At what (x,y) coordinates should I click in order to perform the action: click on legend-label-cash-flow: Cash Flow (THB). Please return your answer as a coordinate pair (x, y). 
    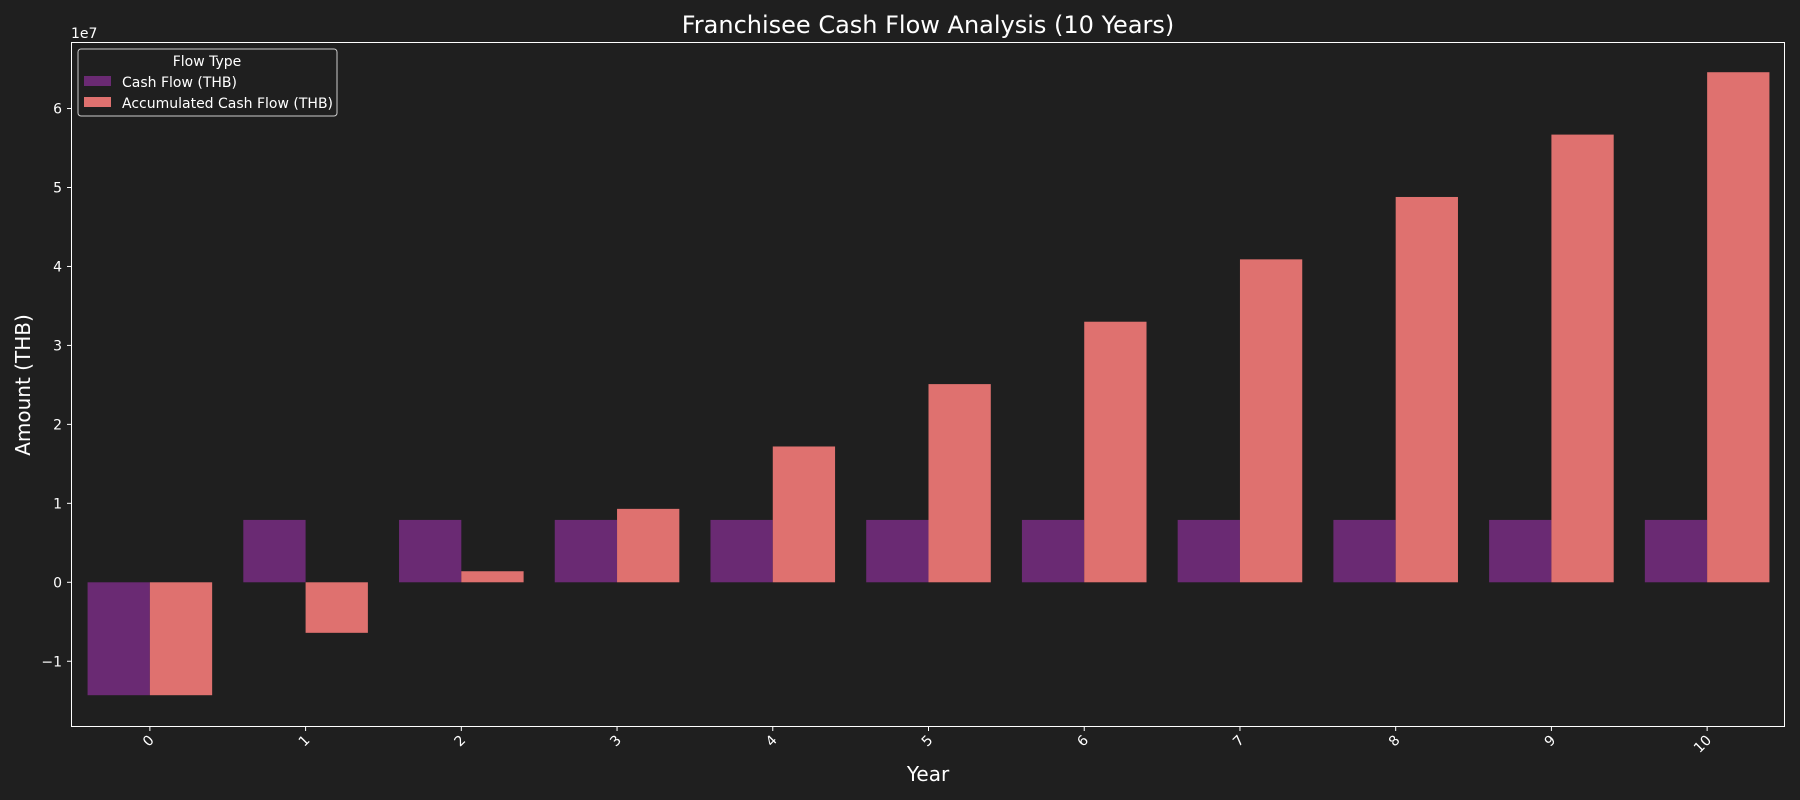
    Looking at the image, I should click on (179, 83).